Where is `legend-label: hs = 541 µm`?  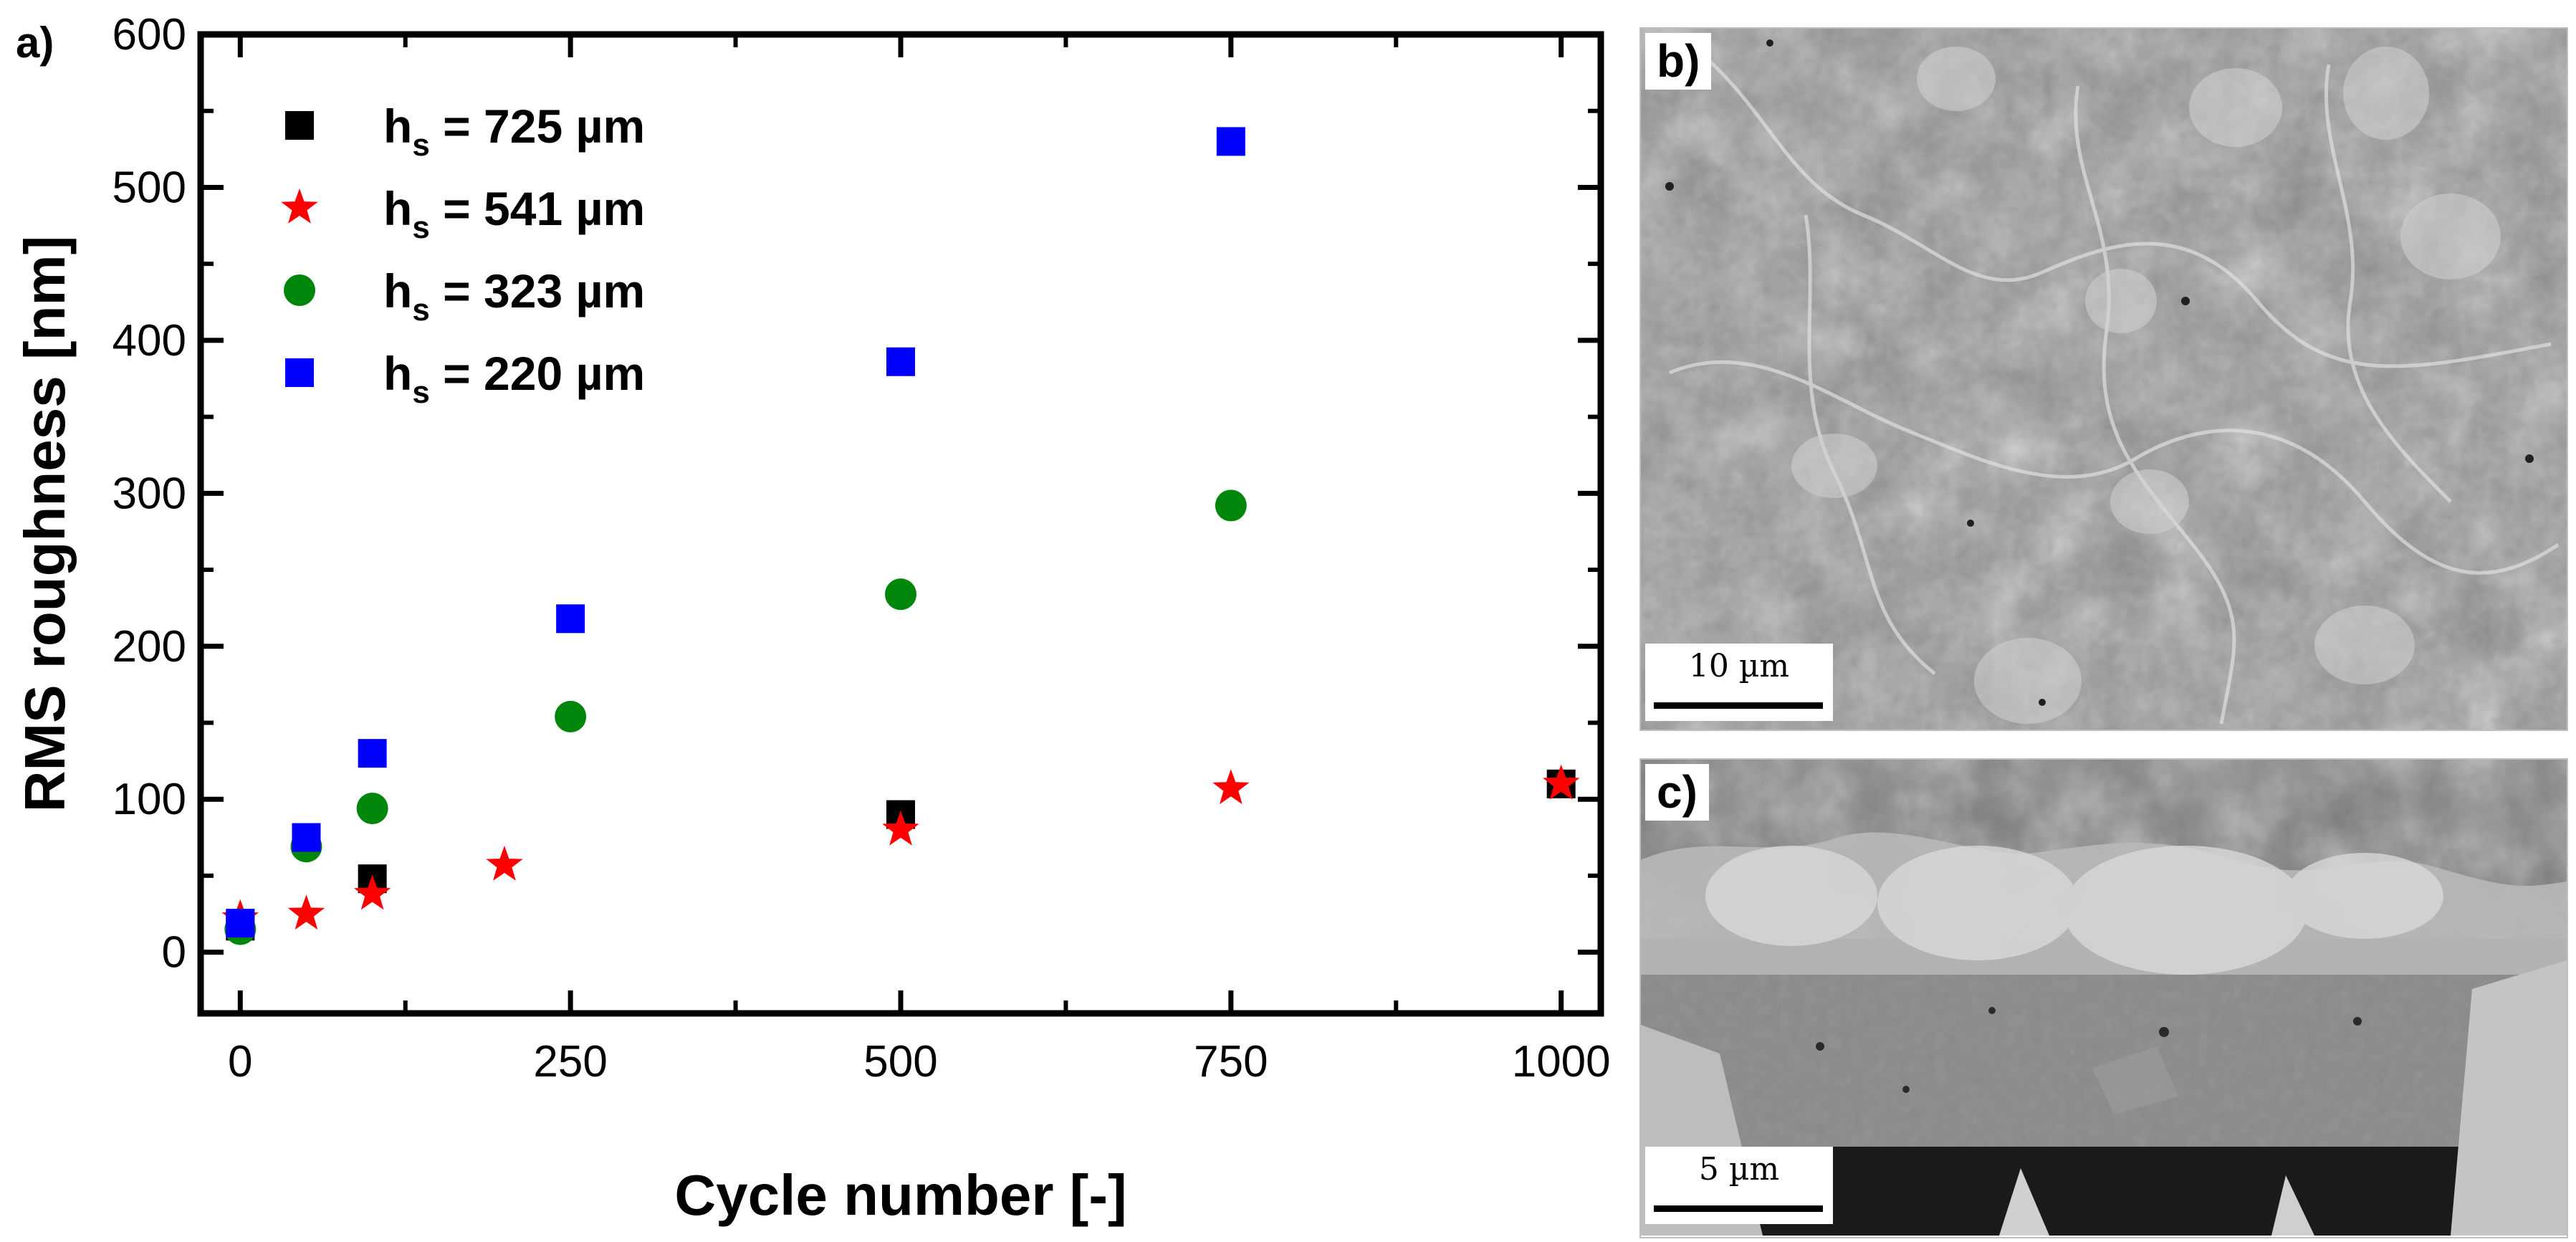
legend-label: hs = 541 µm is located at coordinates (514, 213).